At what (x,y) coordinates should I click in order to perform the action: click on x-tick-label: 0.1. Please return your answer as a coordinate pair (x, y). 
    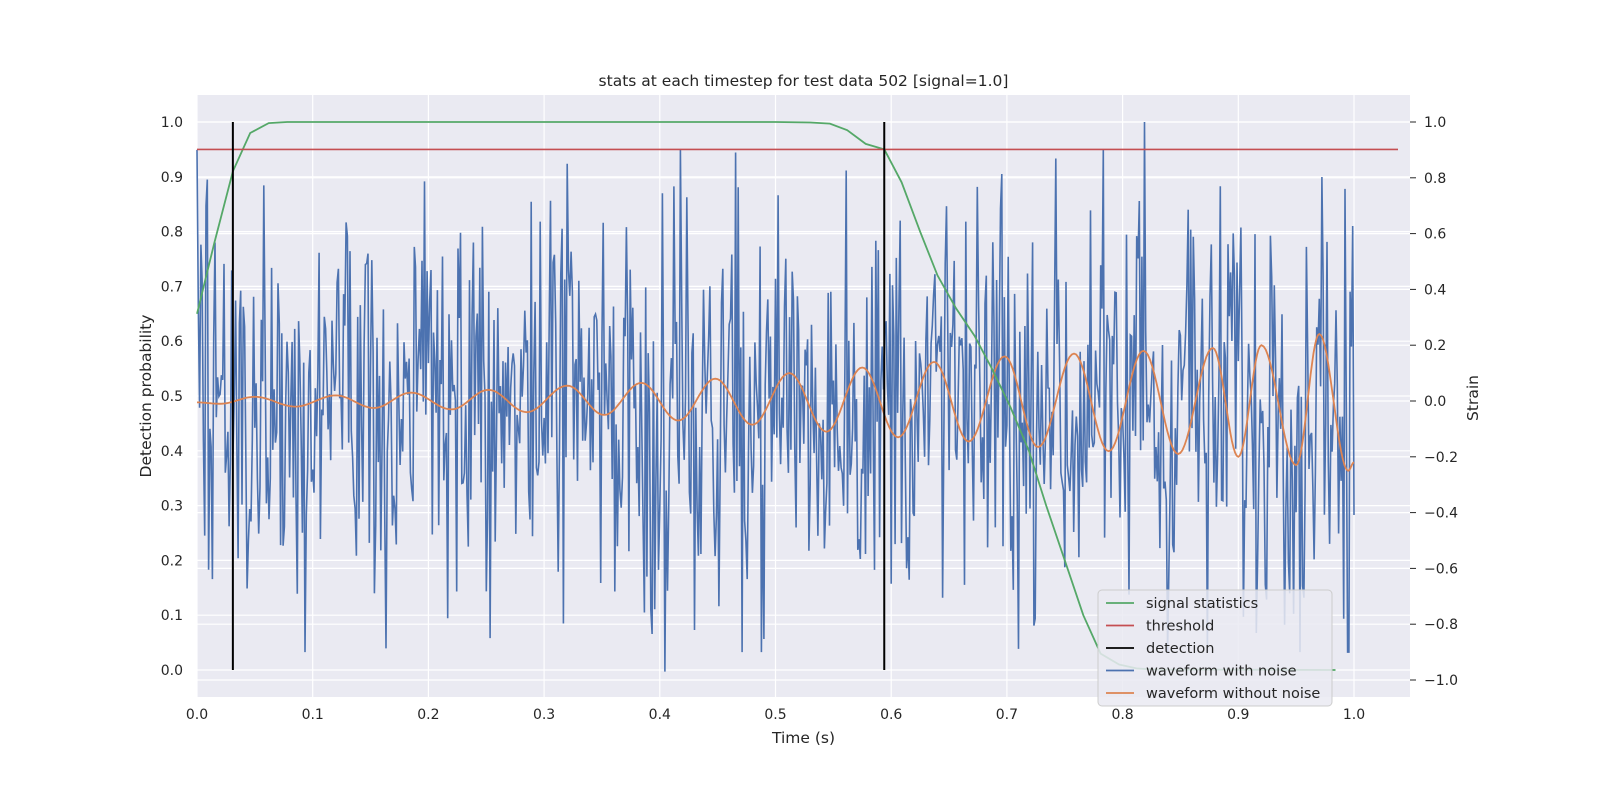
    Looking at the image, I should click on (313, 715).